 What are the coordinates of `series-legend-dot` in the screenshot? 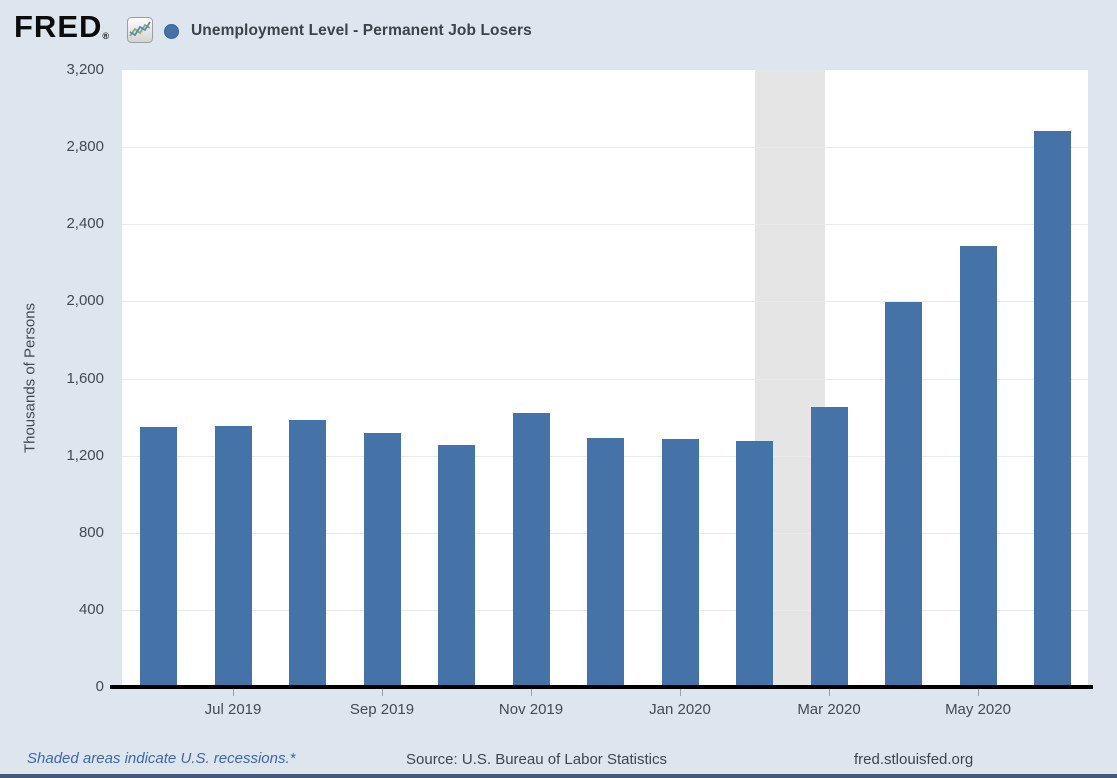 It's located at (171, 31).